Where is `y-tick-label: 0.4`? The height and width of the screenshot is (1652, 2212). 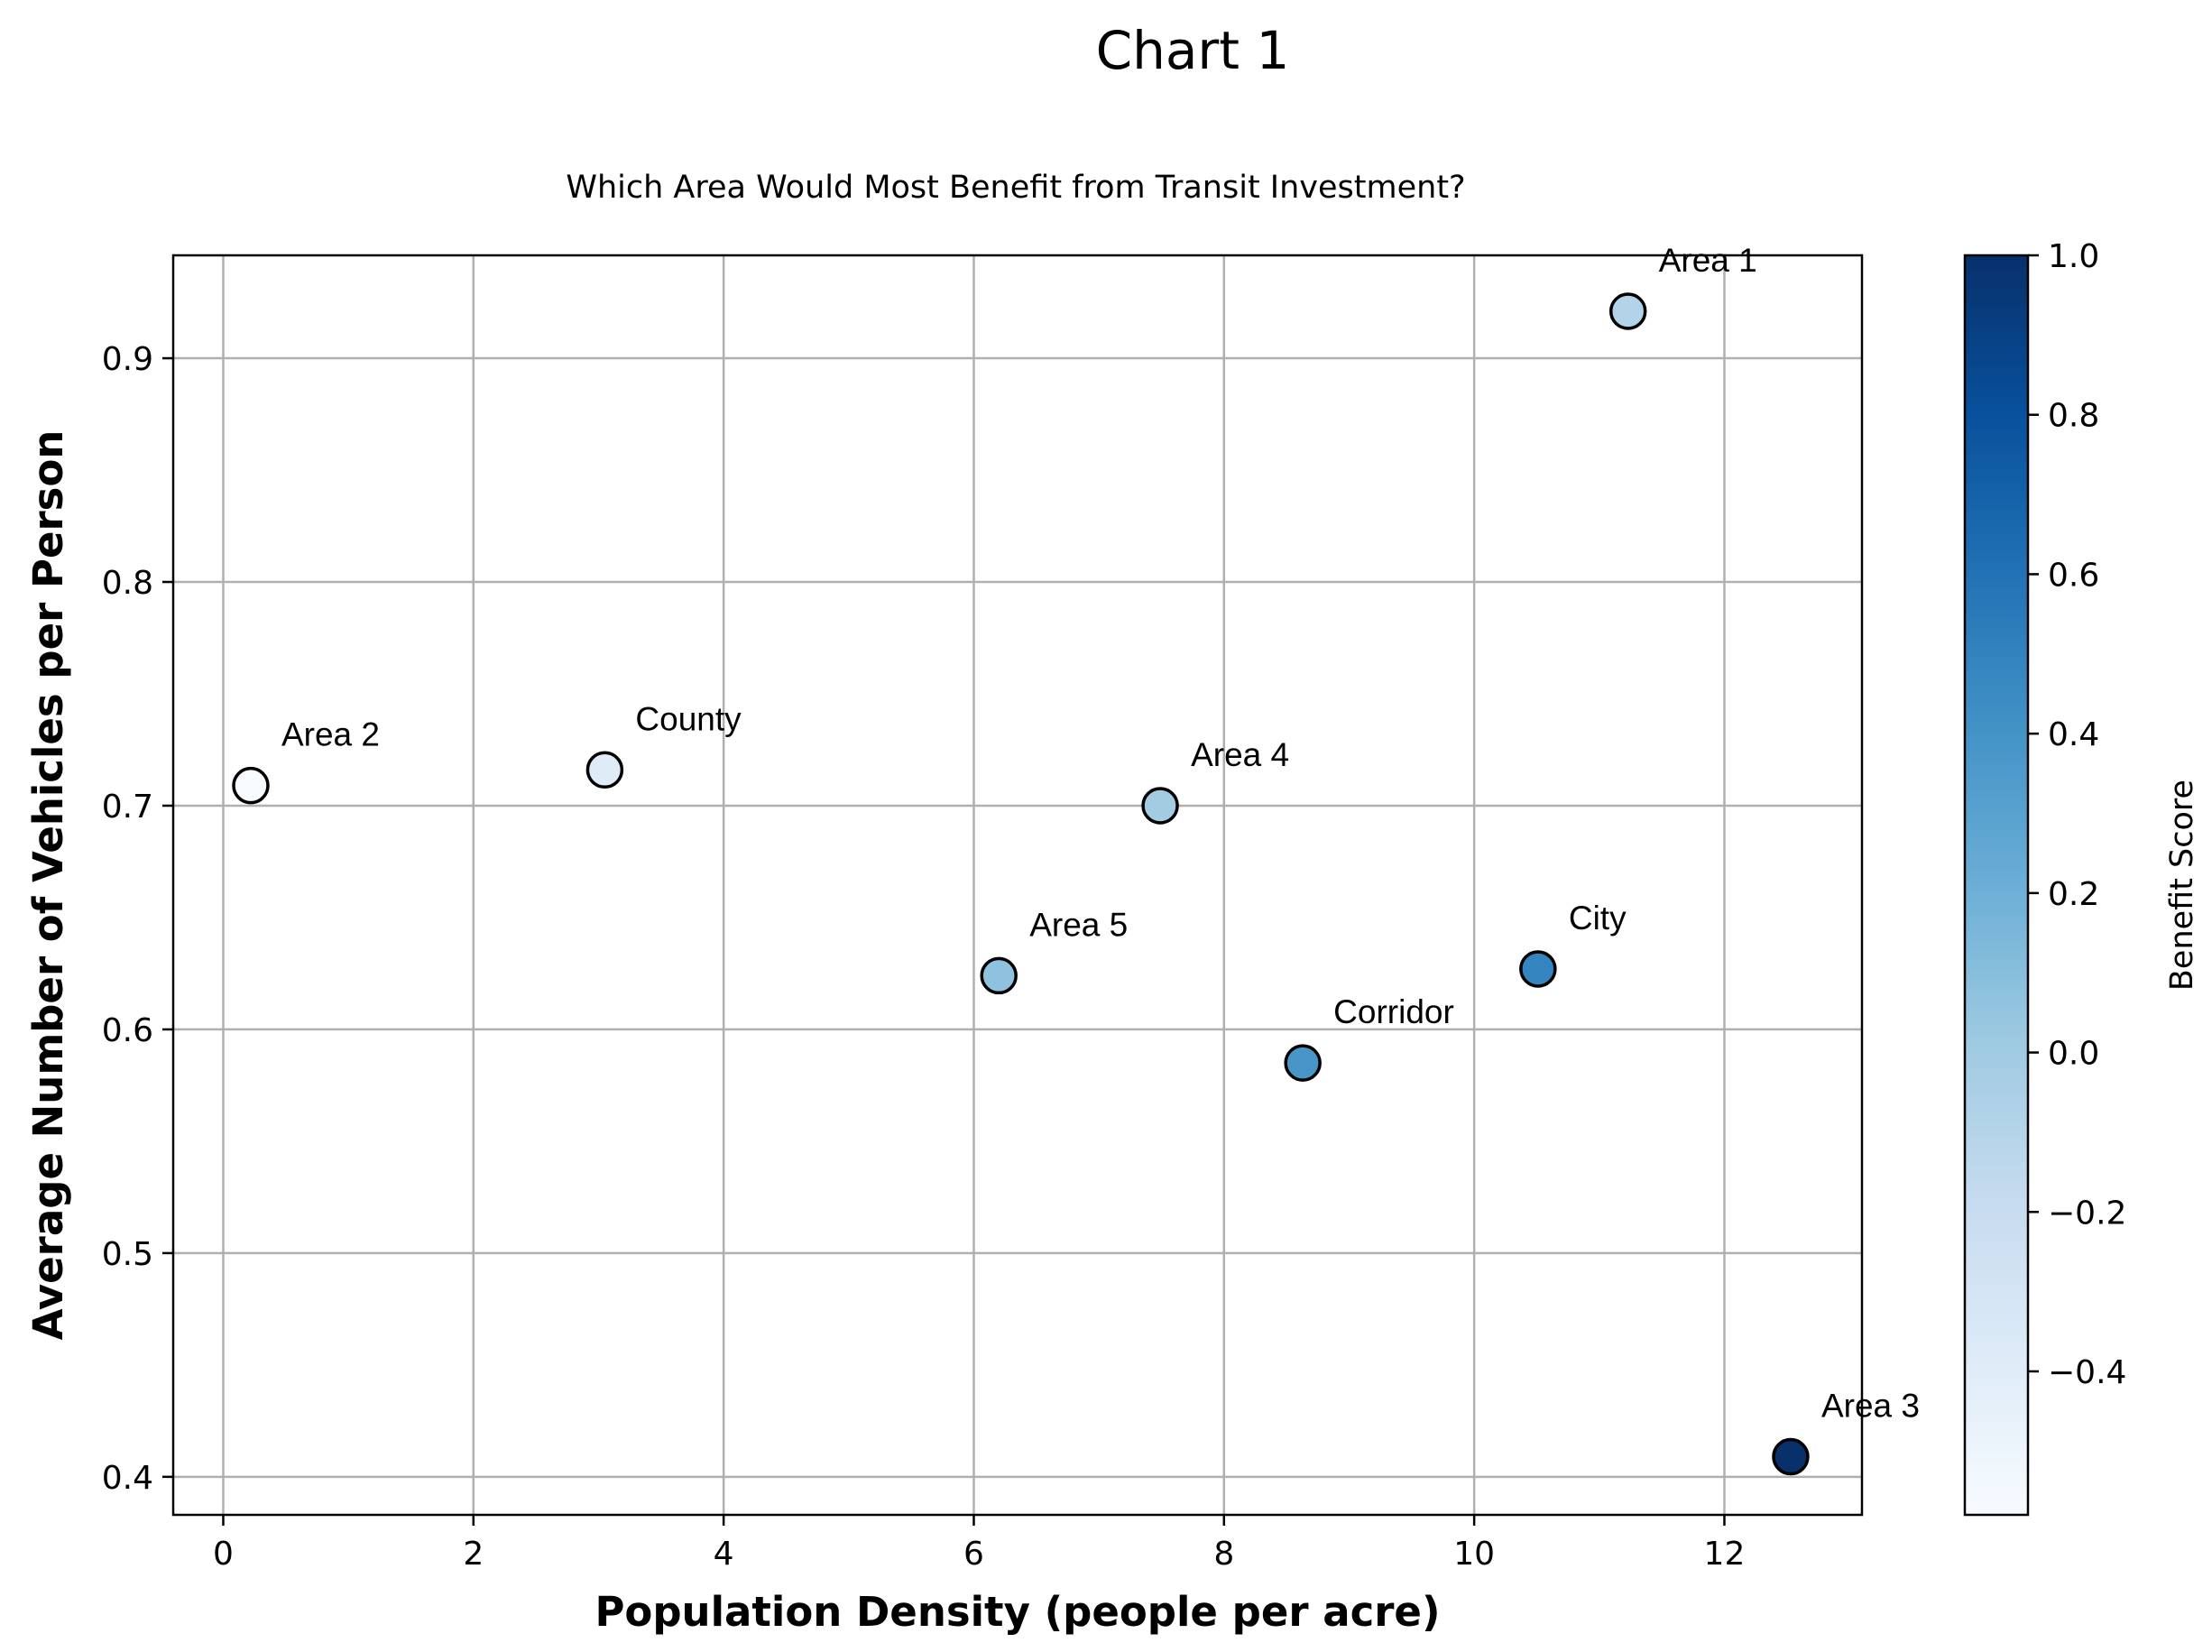
y-tick-label: 0.4 is located at coordinates (128, 1478).